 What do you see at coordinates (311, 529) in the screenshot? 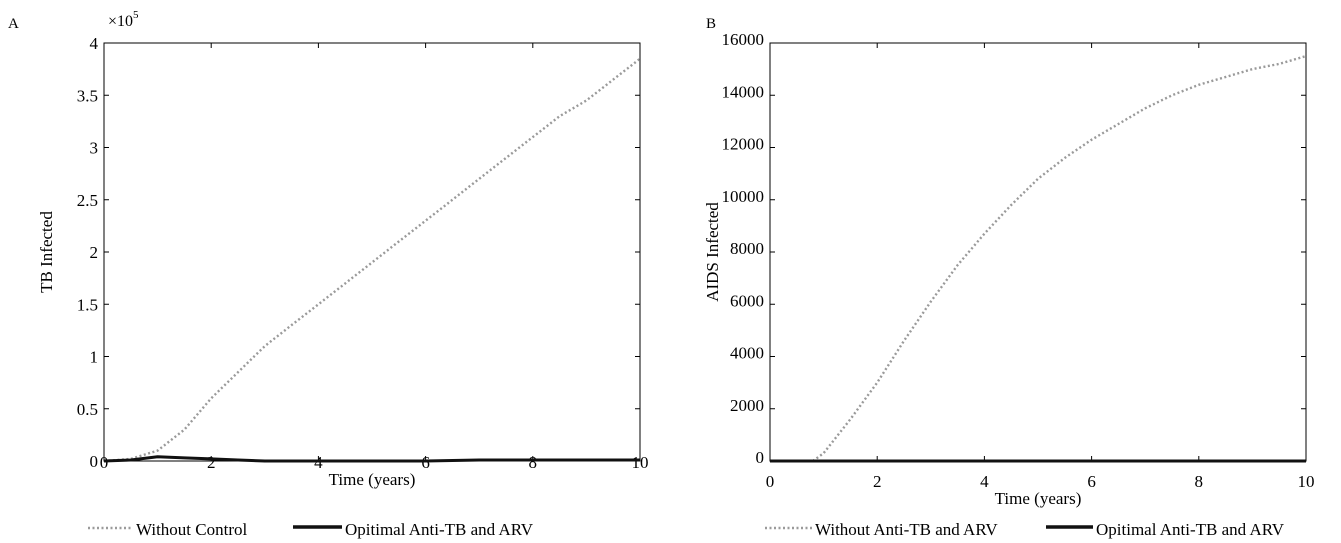
I see `panel-a-legend: Without Control Opitimal Anti-TB and ARV` at bounding box center [311, 529].